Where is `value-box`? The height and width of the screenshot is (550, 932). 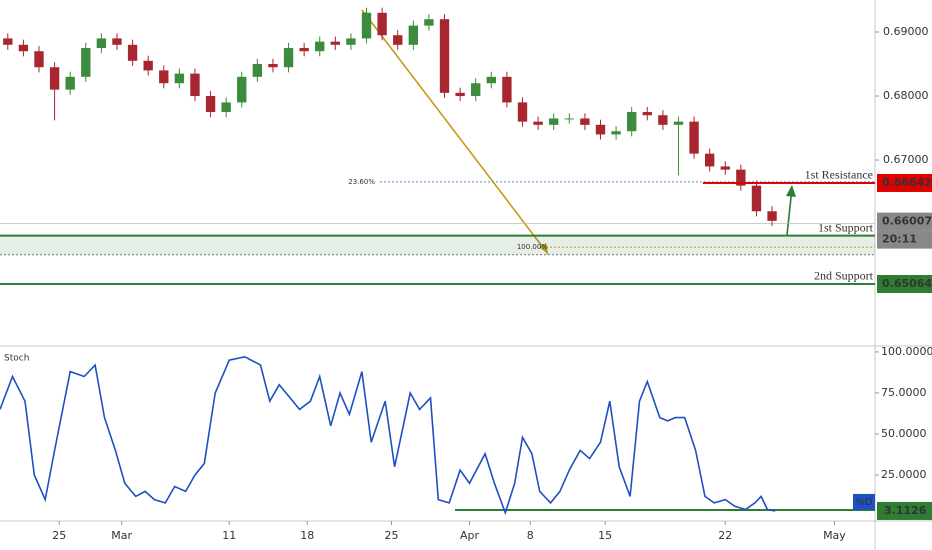 value-box is located at coordinates (904, 510).